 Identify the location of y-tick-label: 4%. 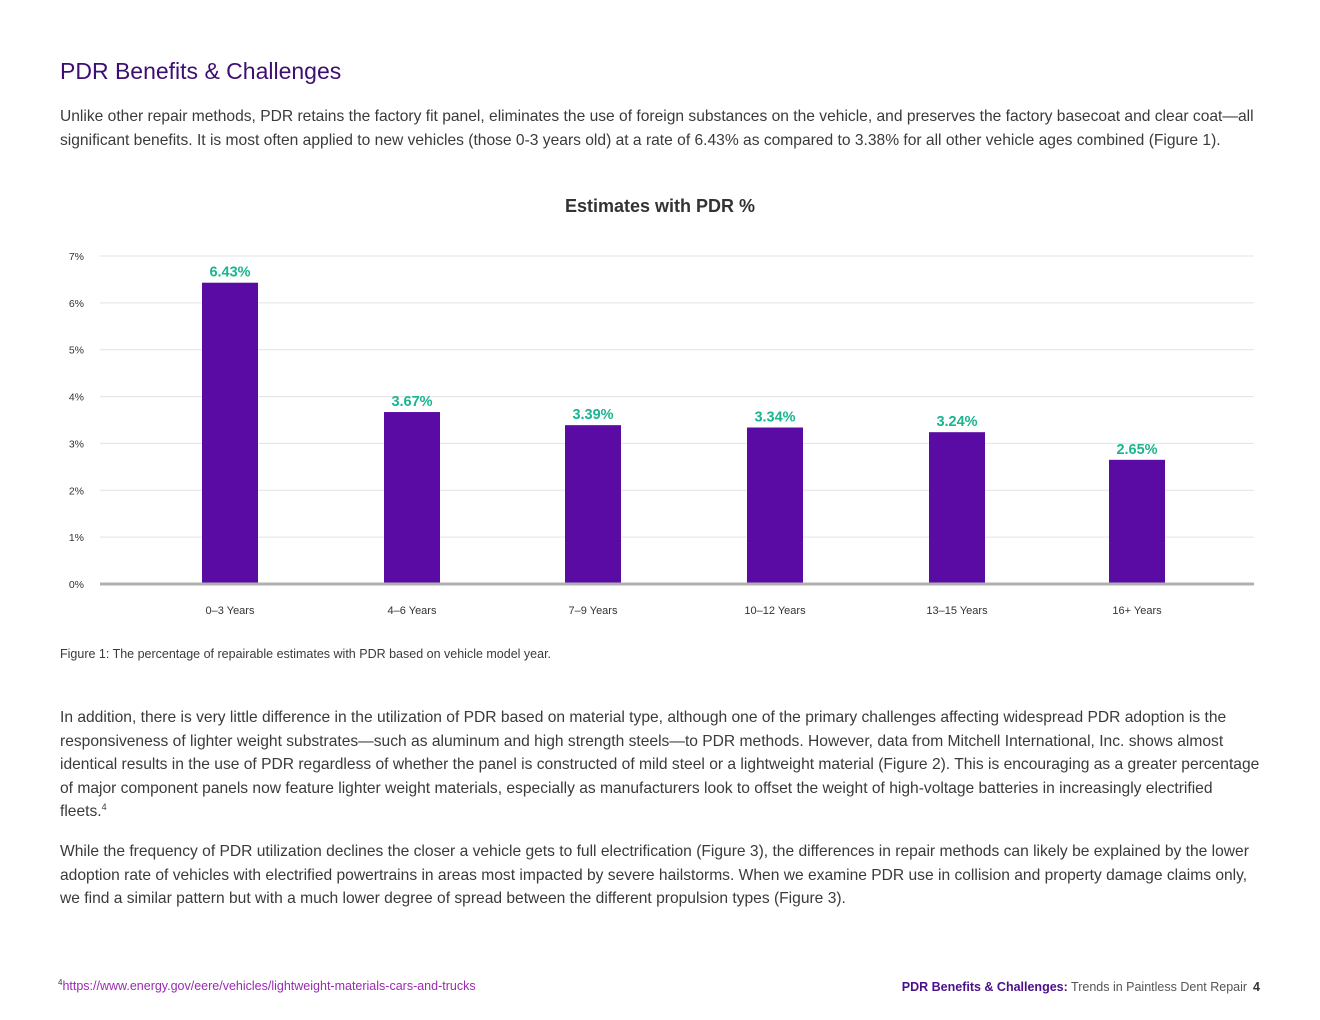
(76, 398).